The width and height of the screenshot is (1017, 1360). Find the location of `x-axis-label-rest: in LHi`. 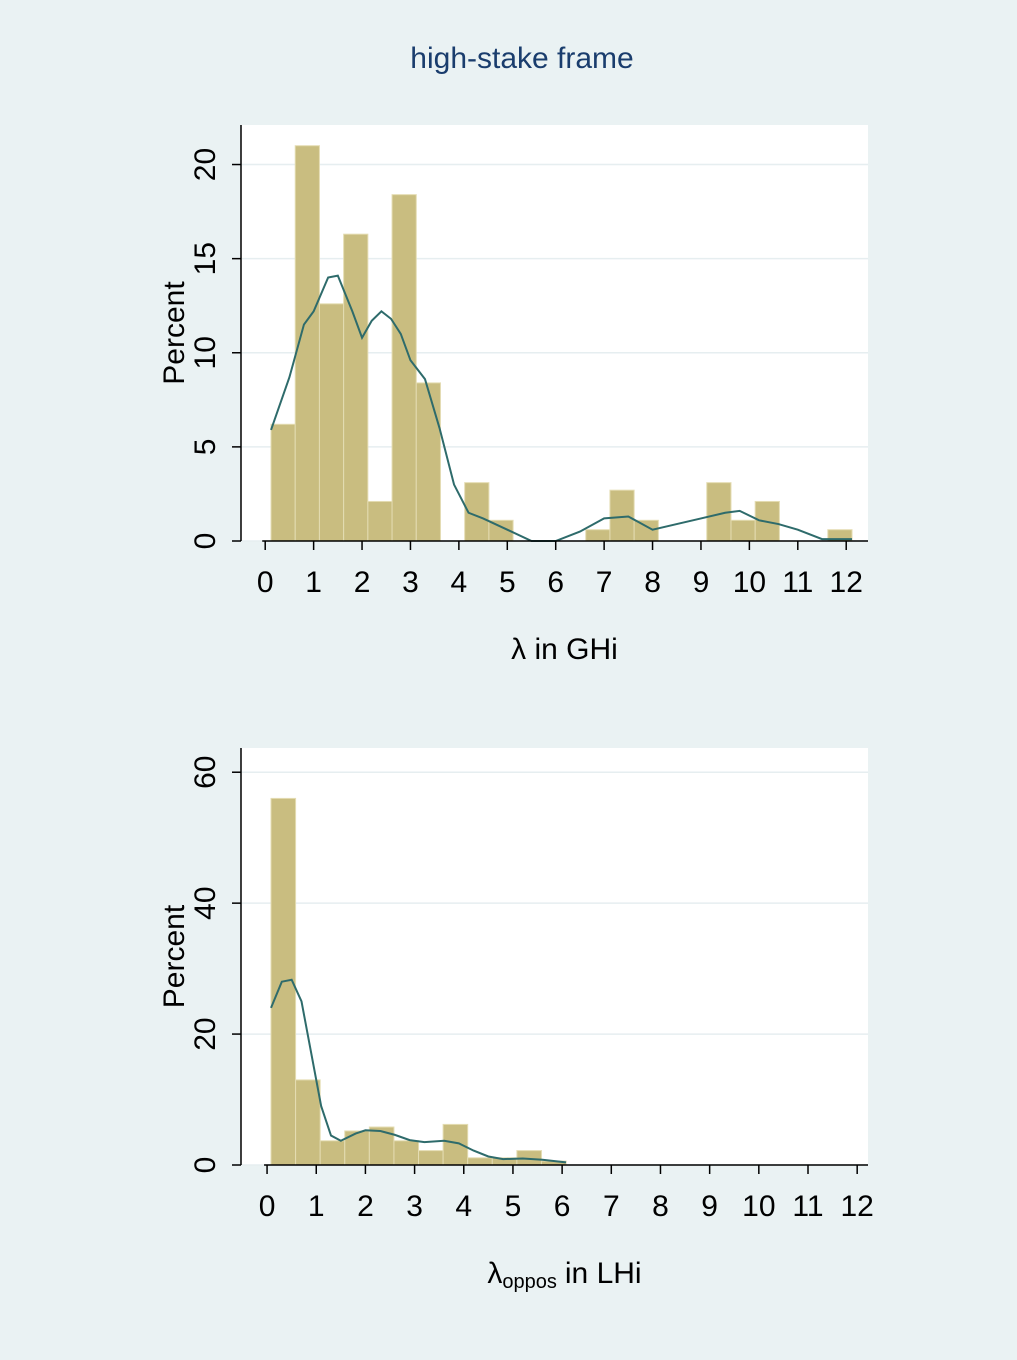

x-axis-label-rest: in LHi is located at coordinates (603, 1273).